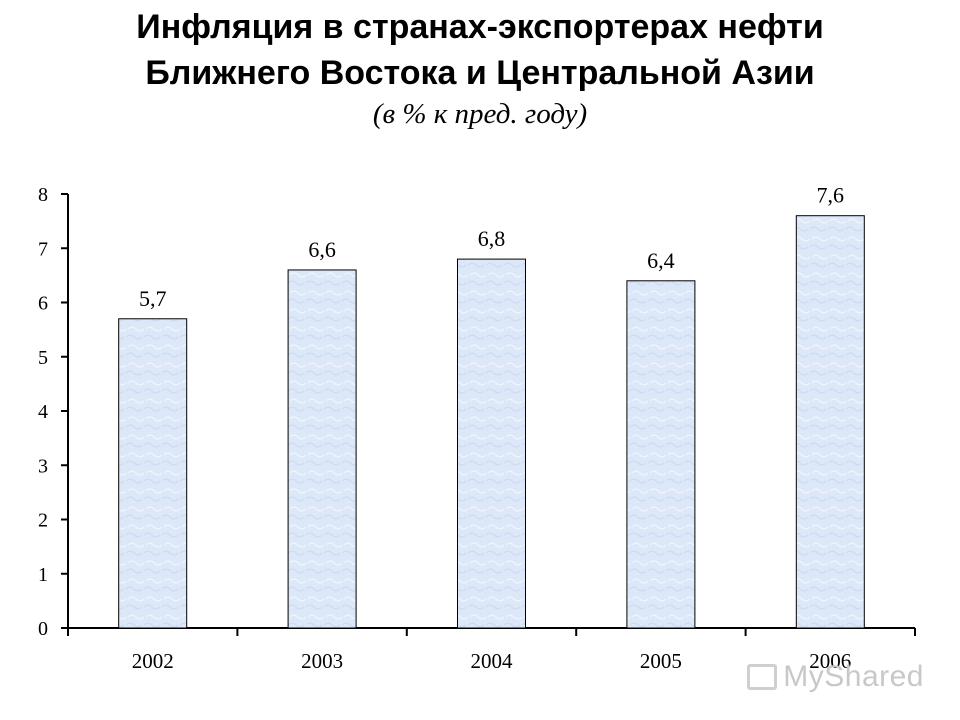 Image resolution: width=960 pixels, height=720 pixels. I want to click on y-tick-label: 0, so click(43, 629).